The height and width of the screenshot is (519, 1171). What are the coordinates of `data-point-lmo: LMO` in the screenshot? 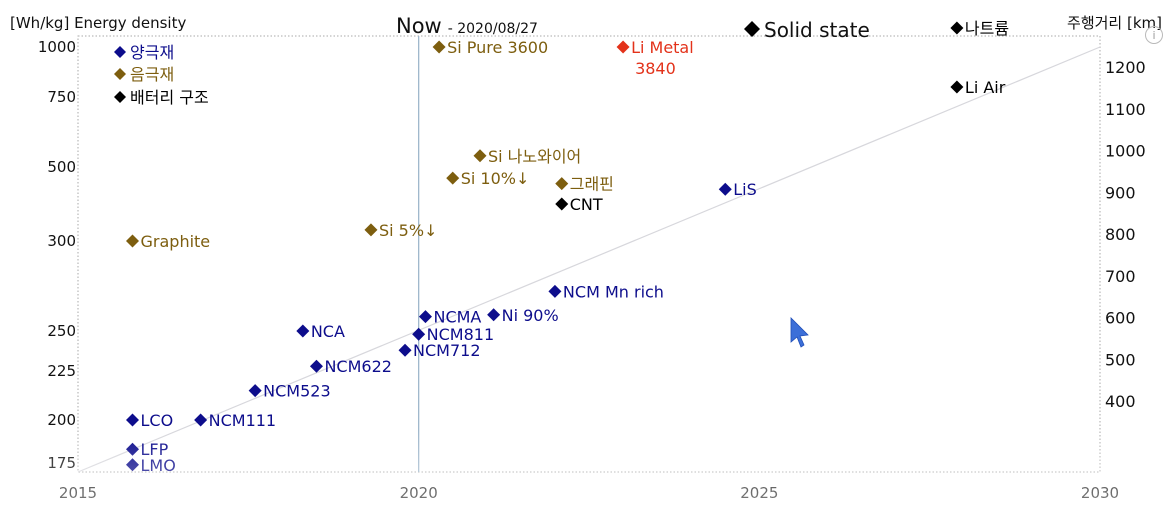 It's located at (151, 465).